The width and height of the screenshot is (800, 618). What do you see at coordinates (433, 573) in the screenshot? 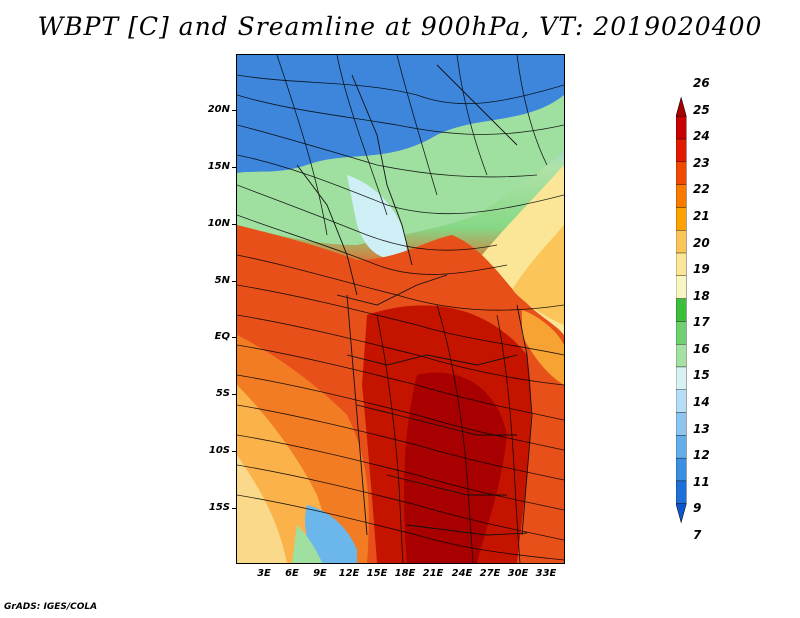
I see `lon-label: 21E` at bounding box center [433, 573].